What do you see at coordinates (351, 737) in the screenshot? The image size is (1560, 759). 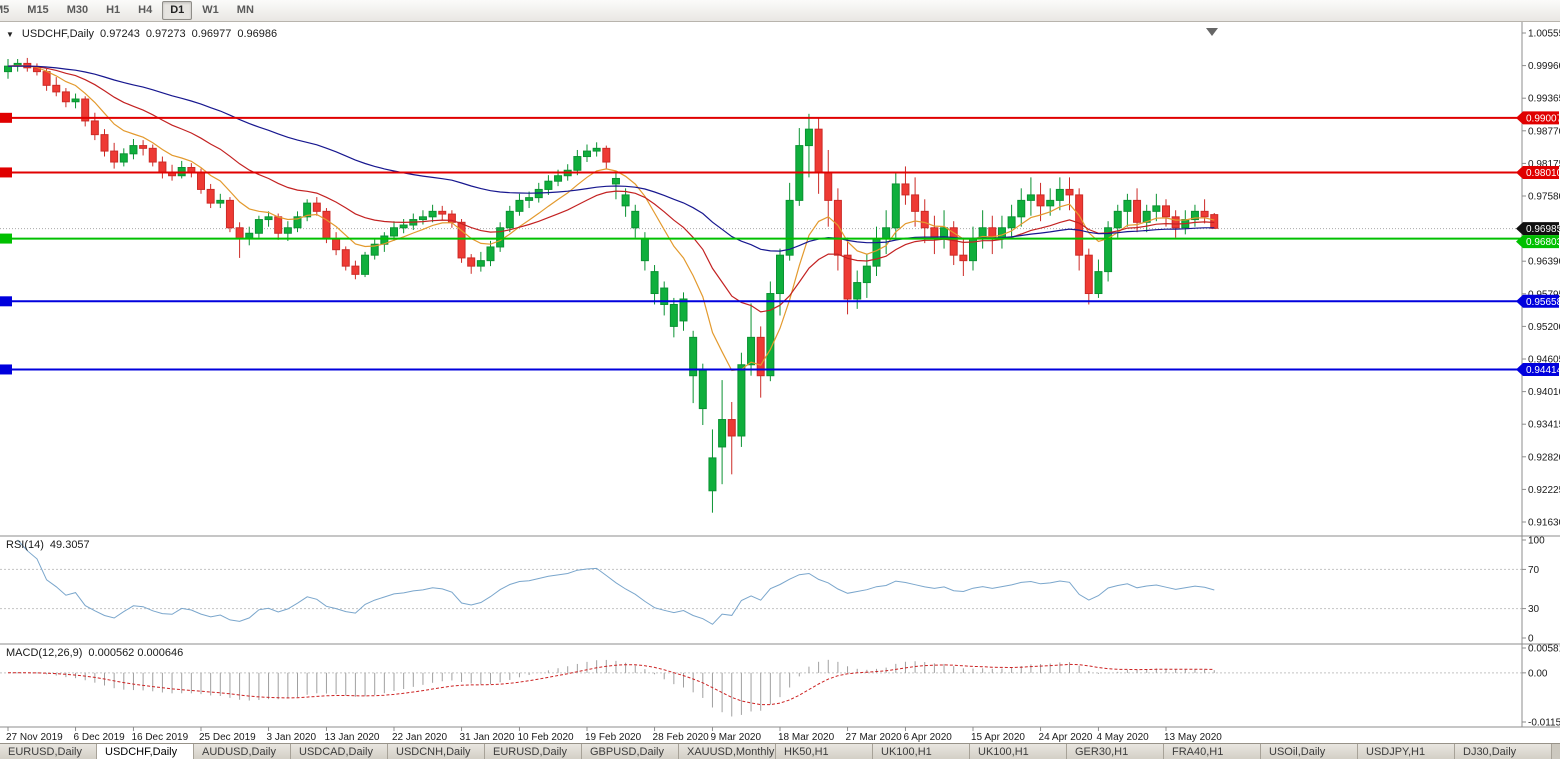 I see `svg-text: 13 Jan 2020` at bounding box center [351, 737].